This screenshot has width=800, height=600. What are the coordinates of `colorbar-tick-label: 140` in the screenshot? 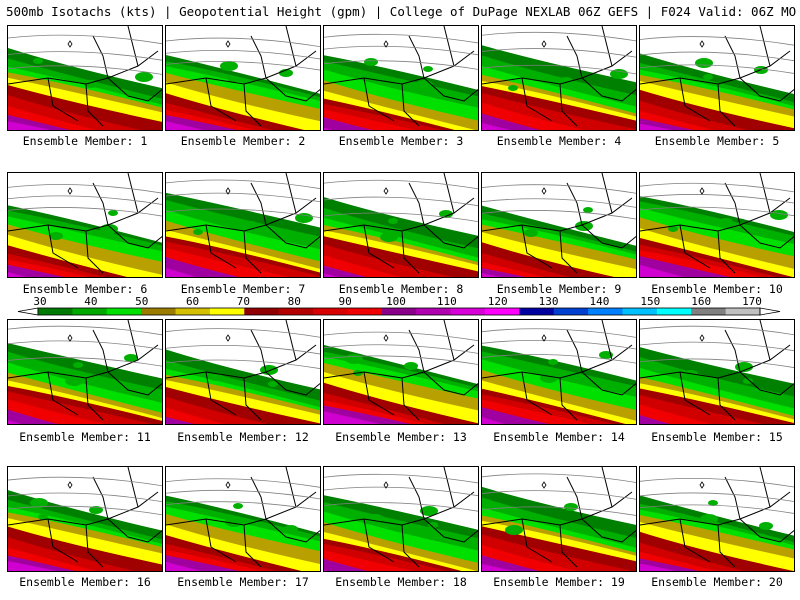 It's located at (599, 302).